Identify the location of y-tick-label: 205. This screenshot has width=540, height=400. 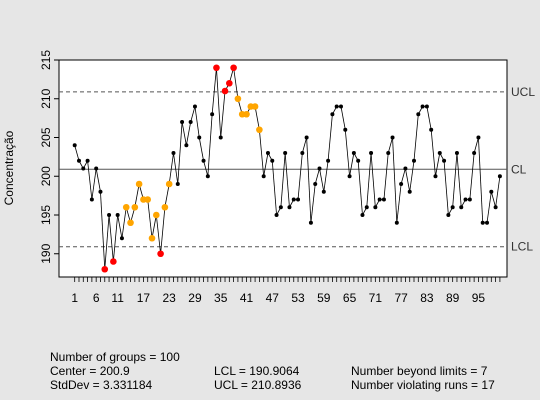
(46, 137).